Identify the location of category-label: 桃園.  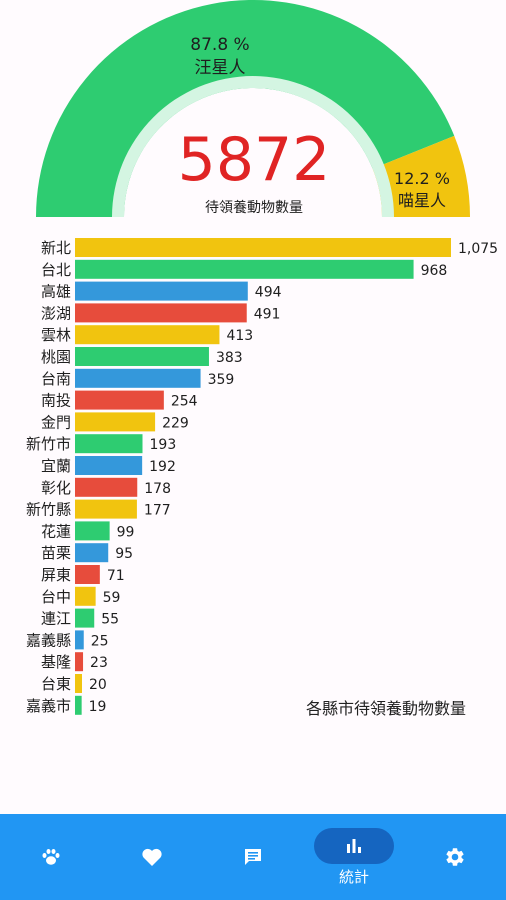
(56, 357).